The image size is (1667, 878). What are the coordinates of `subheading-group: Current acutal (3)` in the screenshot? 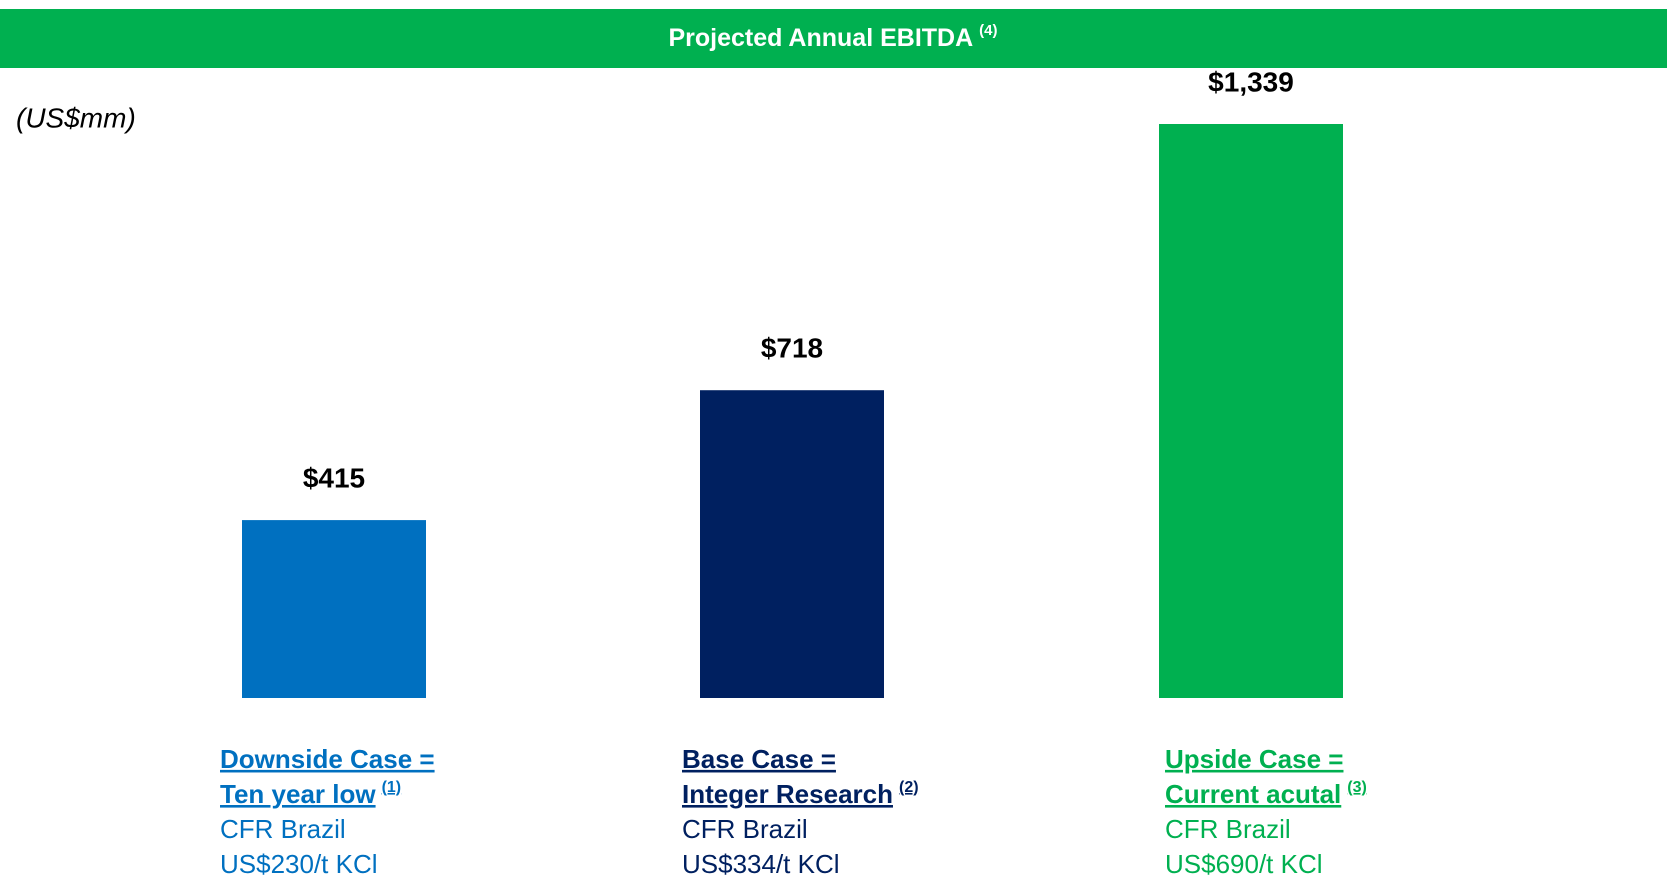 It's located at (1266, 794).